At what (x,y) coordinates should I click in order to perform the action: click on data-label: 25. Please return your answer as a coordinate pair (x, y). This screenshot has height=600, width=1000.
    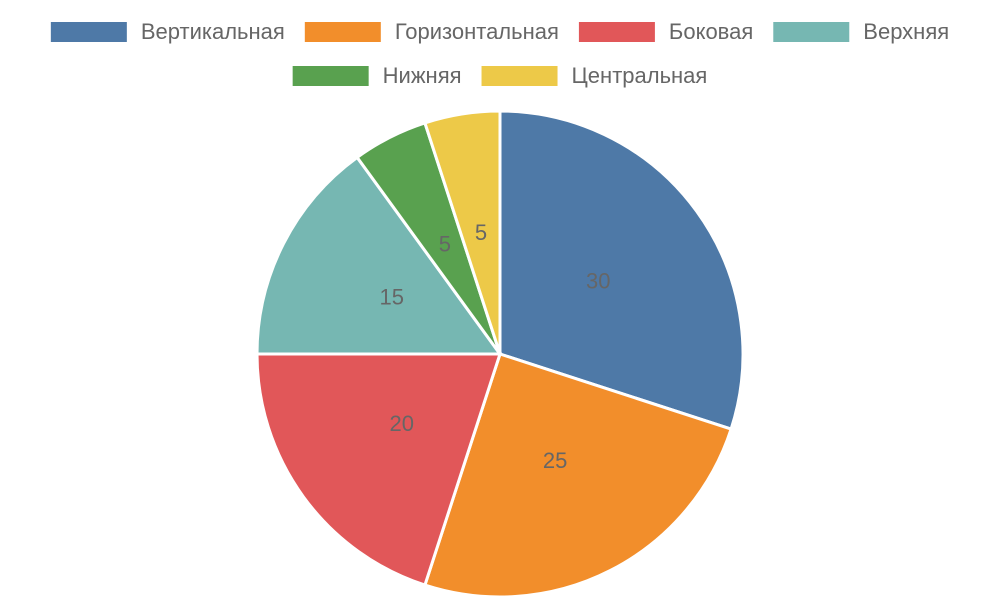
    Looking at the image, I should click on (555, 460).